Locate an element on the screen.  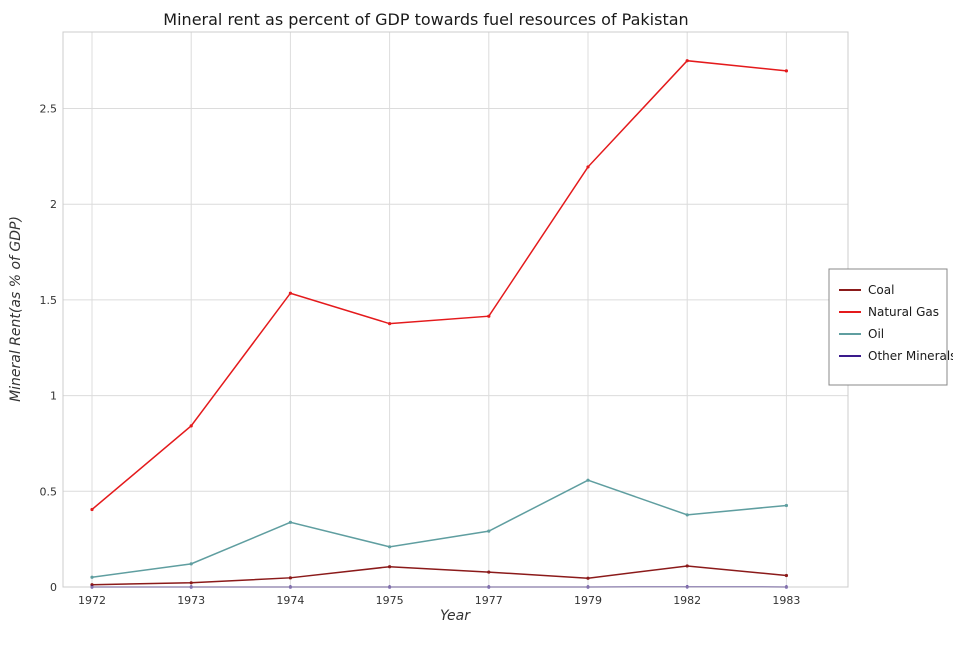
y-tick-label: 2.5 is located at coordinates (49, 109).